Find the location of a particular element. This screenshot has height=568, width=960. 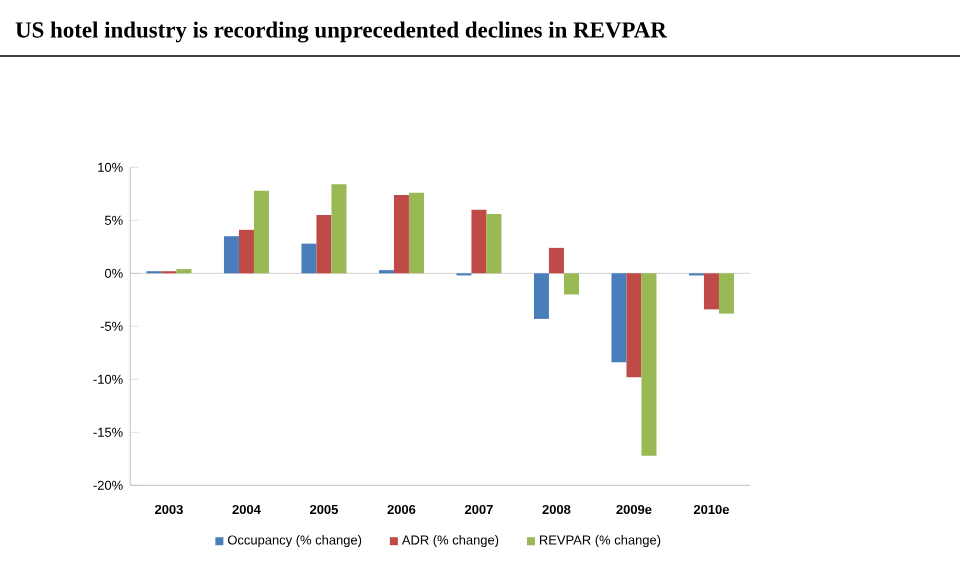

chart-title: US hotel industry is recording unprecedented declines in REVPAR is located at coordinates (341, 32).